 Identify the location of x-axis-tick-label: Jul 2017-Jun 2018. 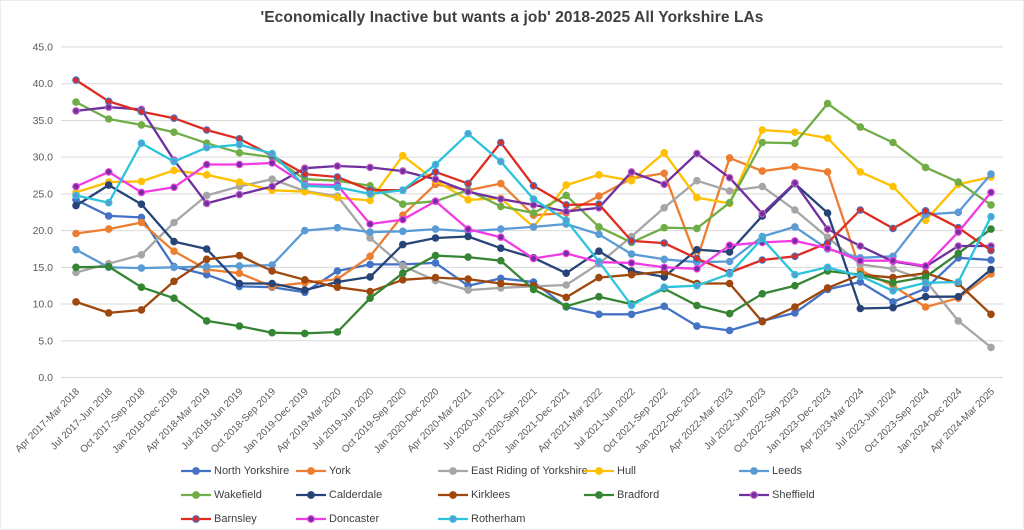
(82, 419).